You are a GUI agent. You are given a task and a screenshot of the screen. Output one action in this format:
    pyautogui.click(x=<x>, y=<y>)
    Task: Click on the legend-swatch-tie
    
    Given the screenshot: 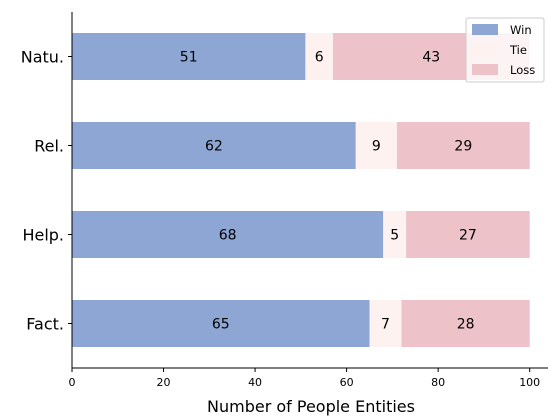 What is the action you would take?
    pyautogui.click(x=485, y=49)
    